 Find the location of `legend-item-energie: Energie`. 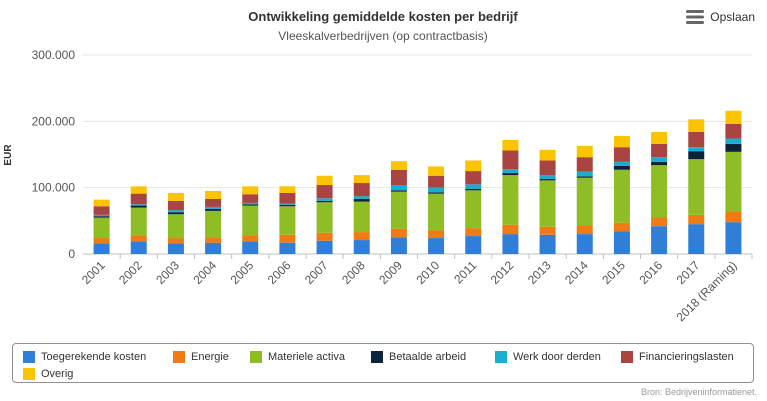

legend-item-energie: Energie is located at coordinates (201, 357).